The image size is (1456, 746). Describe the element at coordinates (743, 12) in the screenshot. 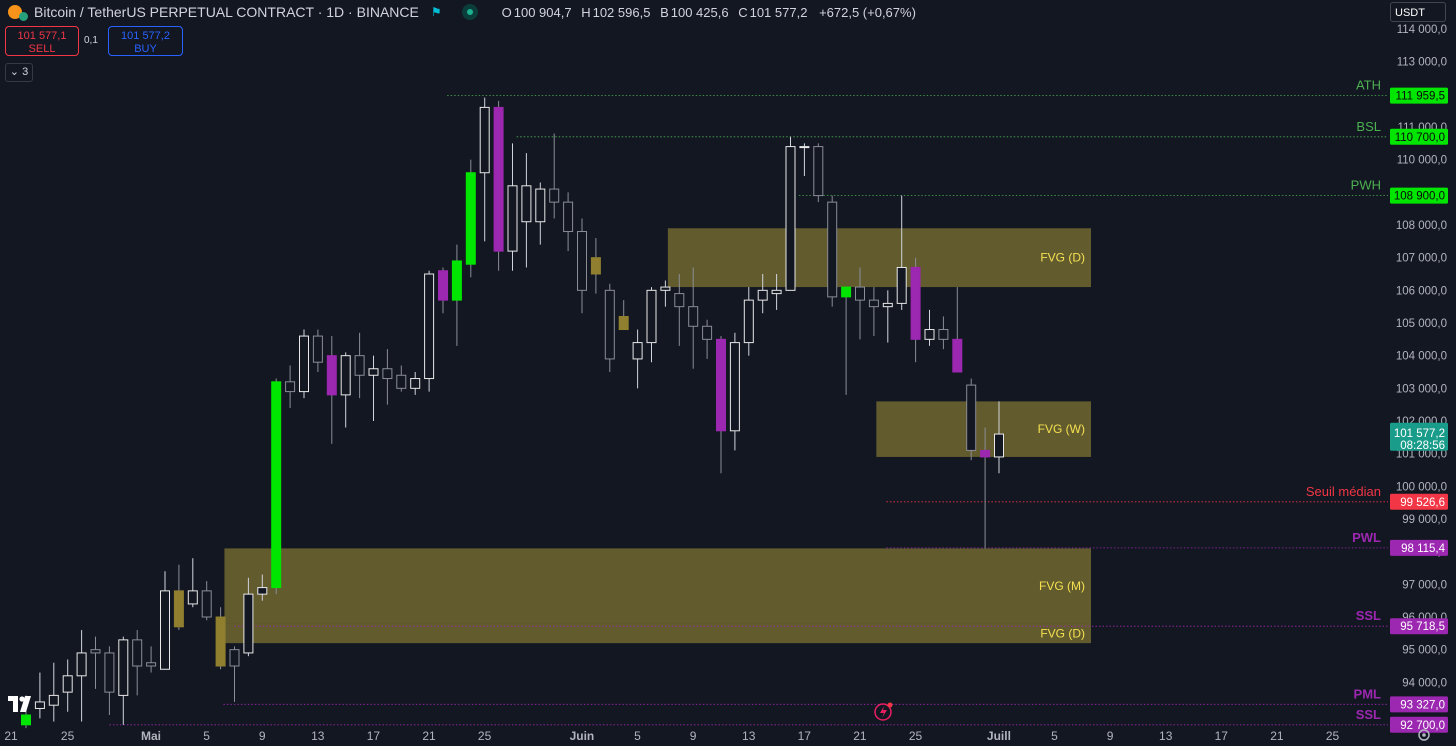

I see `close-label: C` at that location.